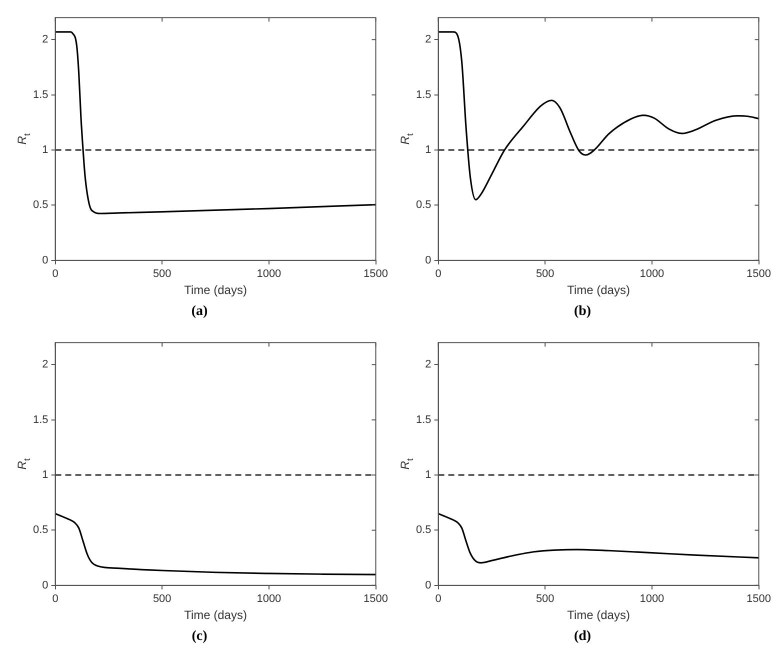  I want to click on text: (c), so click(199, 637).